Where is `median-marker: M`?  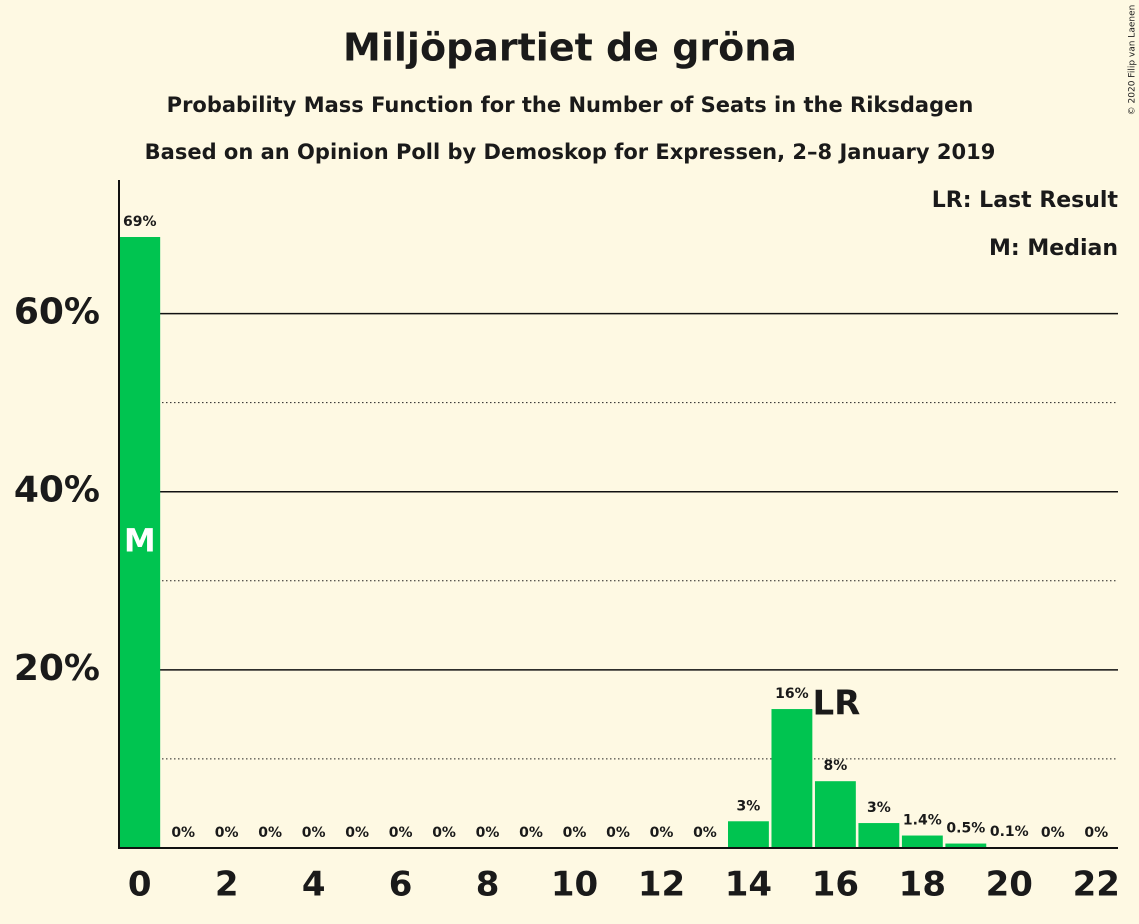
median-marker: M is located at coordinates (140, 541).